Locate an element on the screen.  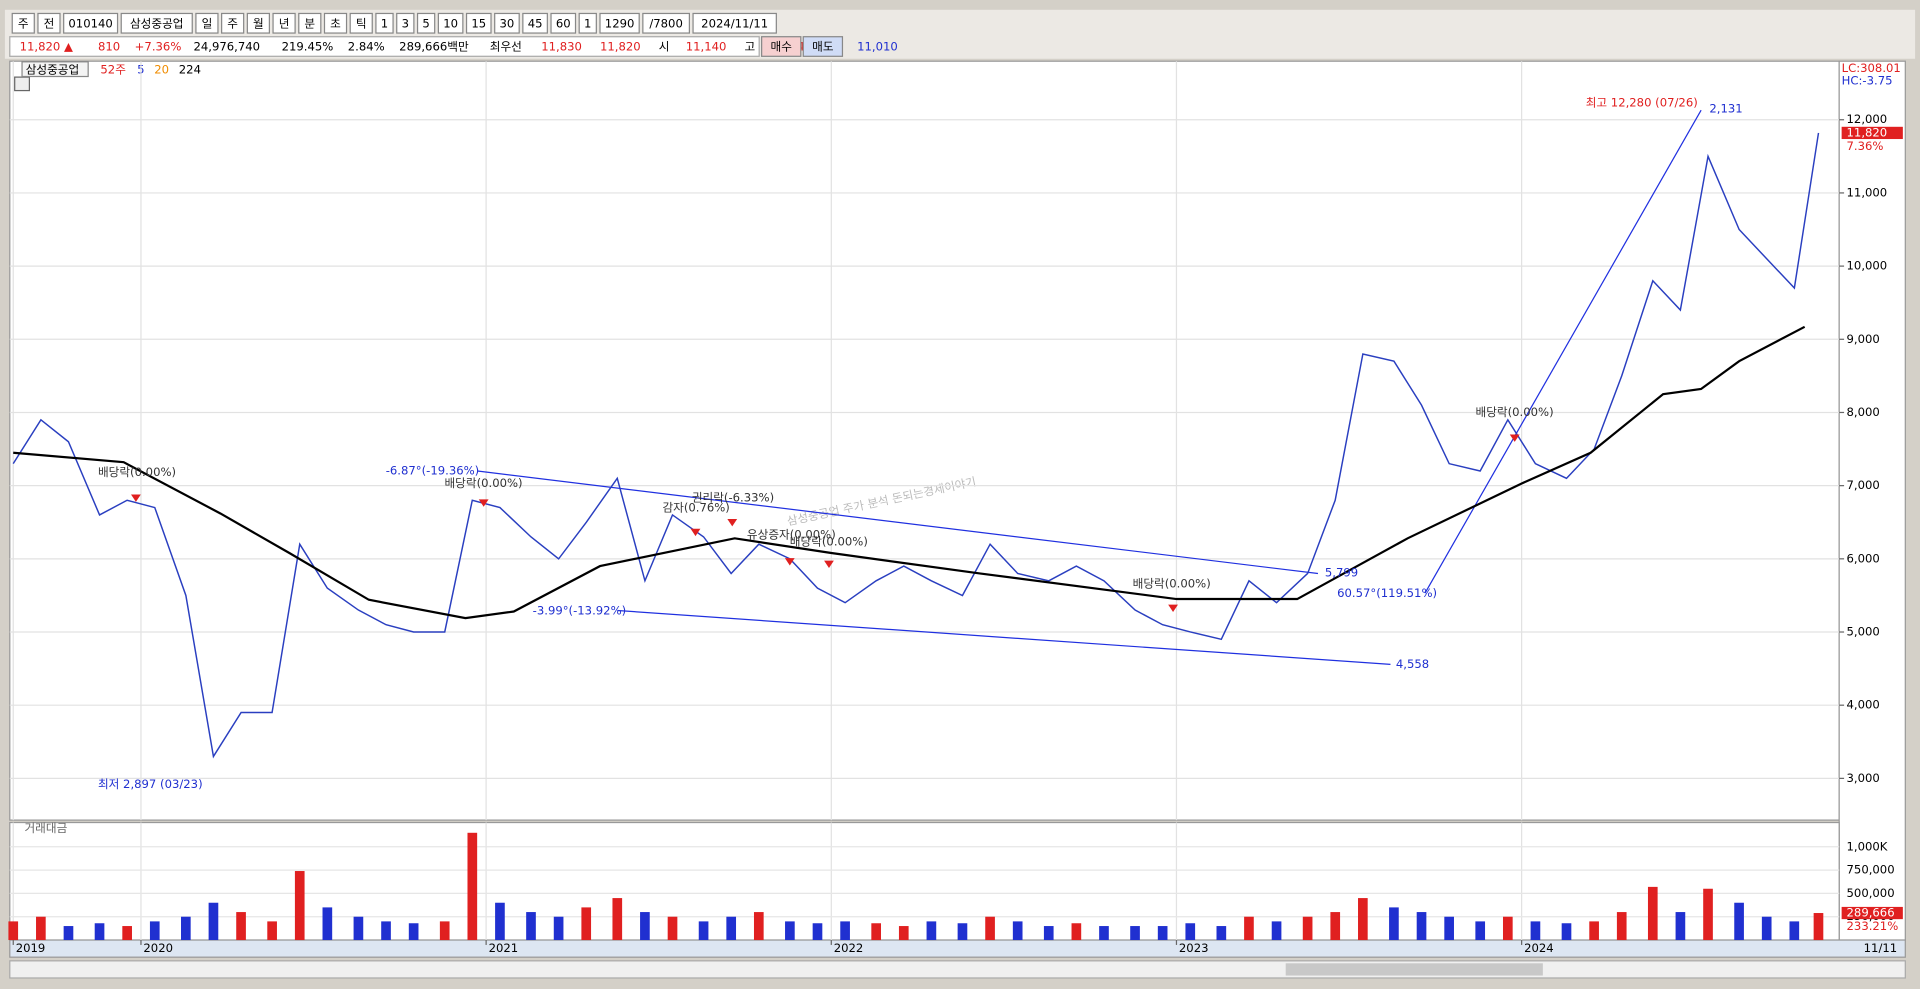
annotation: 2,131 is located at coordinates (1725, 108).